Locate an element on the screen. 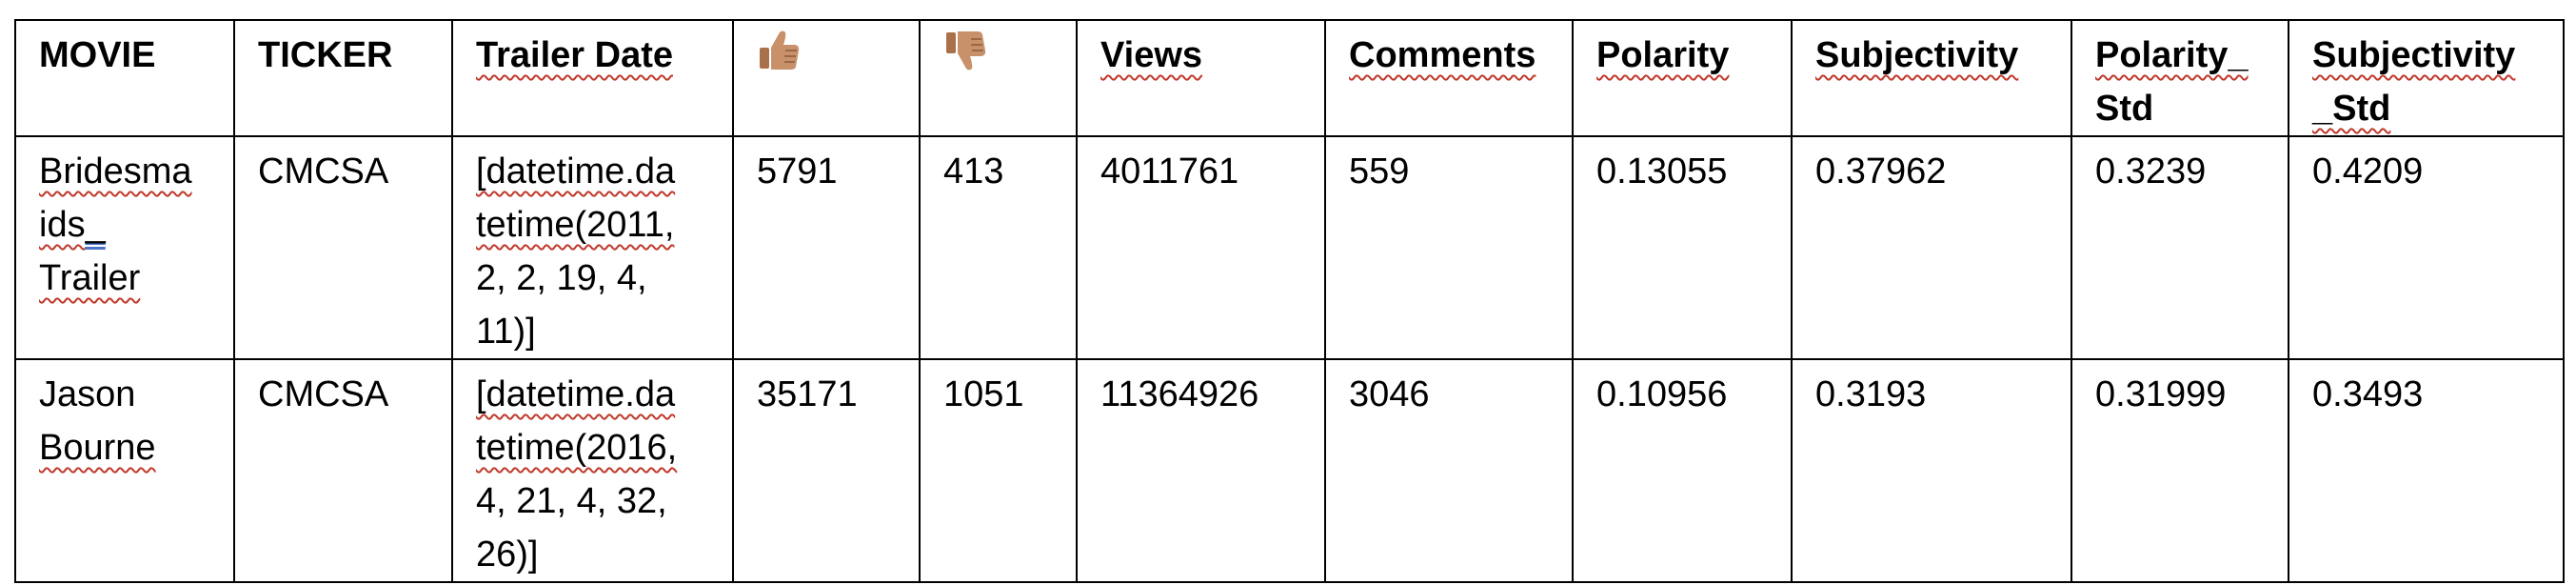 This screenshot has height=585, width=2576. cell-subjectivity-std: 0.4209 is located at coordinates (2426, 247).